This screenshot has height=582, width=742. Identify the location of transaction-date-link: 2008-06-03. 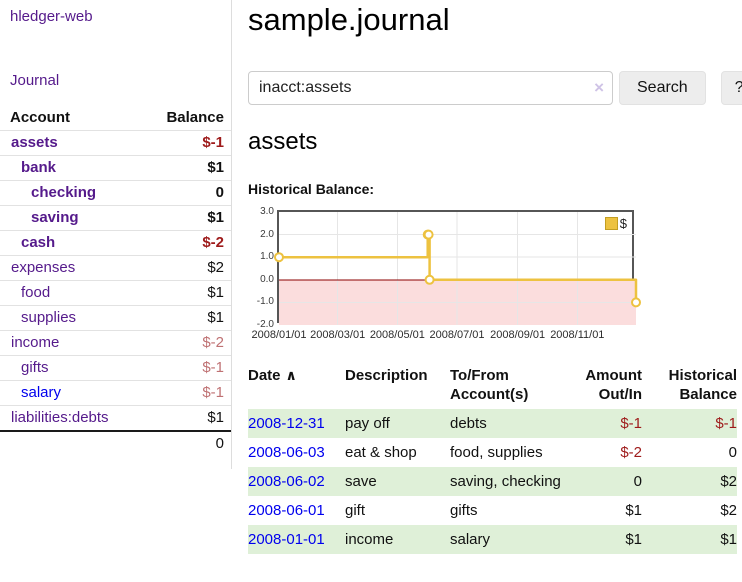
(286, 452).